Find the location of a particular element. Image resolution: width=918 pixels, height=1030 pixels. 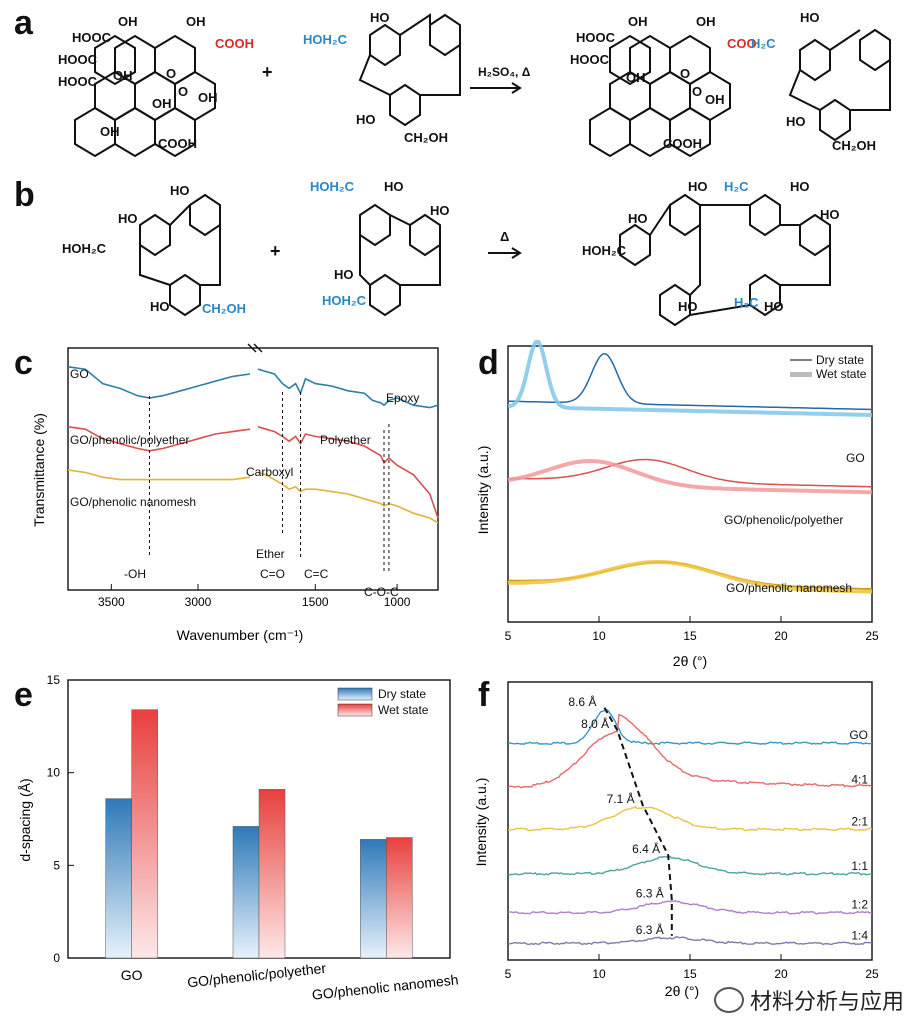

chart-d-xlabel: 2θ (°) is located at coordinates (690, 661).